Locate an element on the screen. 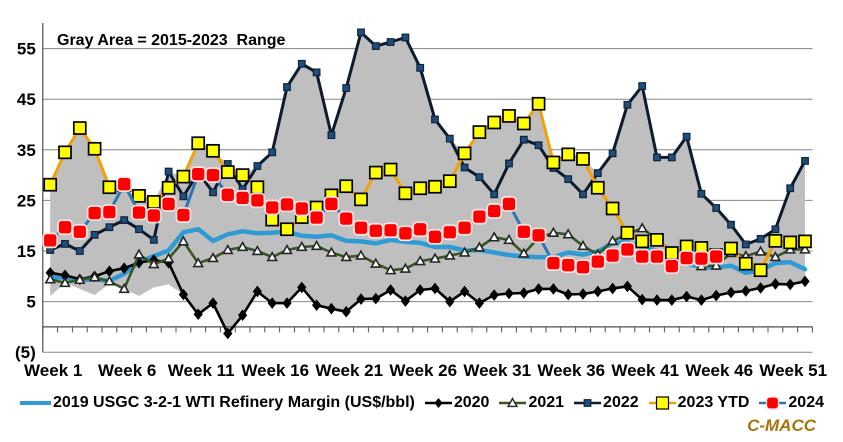 This screenshot has height=442, width=843. legend-item-2021: 2021 is located at coordinates (531, 403).